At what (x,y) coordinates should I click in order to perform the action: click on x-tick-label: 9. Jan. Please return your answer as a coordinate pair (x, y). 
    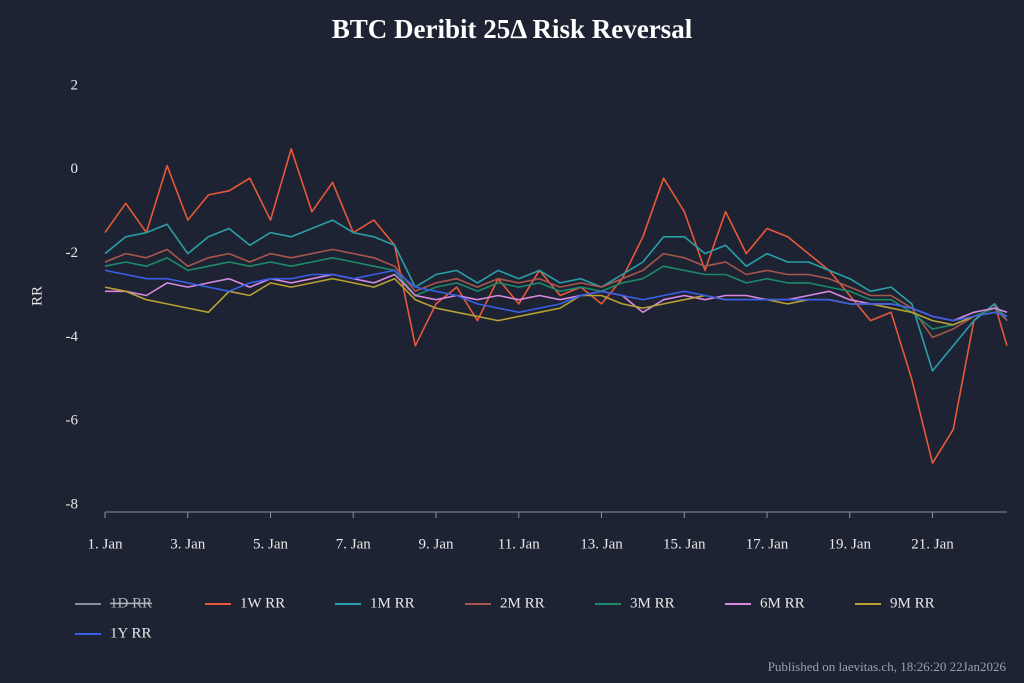
    Looking at the image, I should click on (436, 544).